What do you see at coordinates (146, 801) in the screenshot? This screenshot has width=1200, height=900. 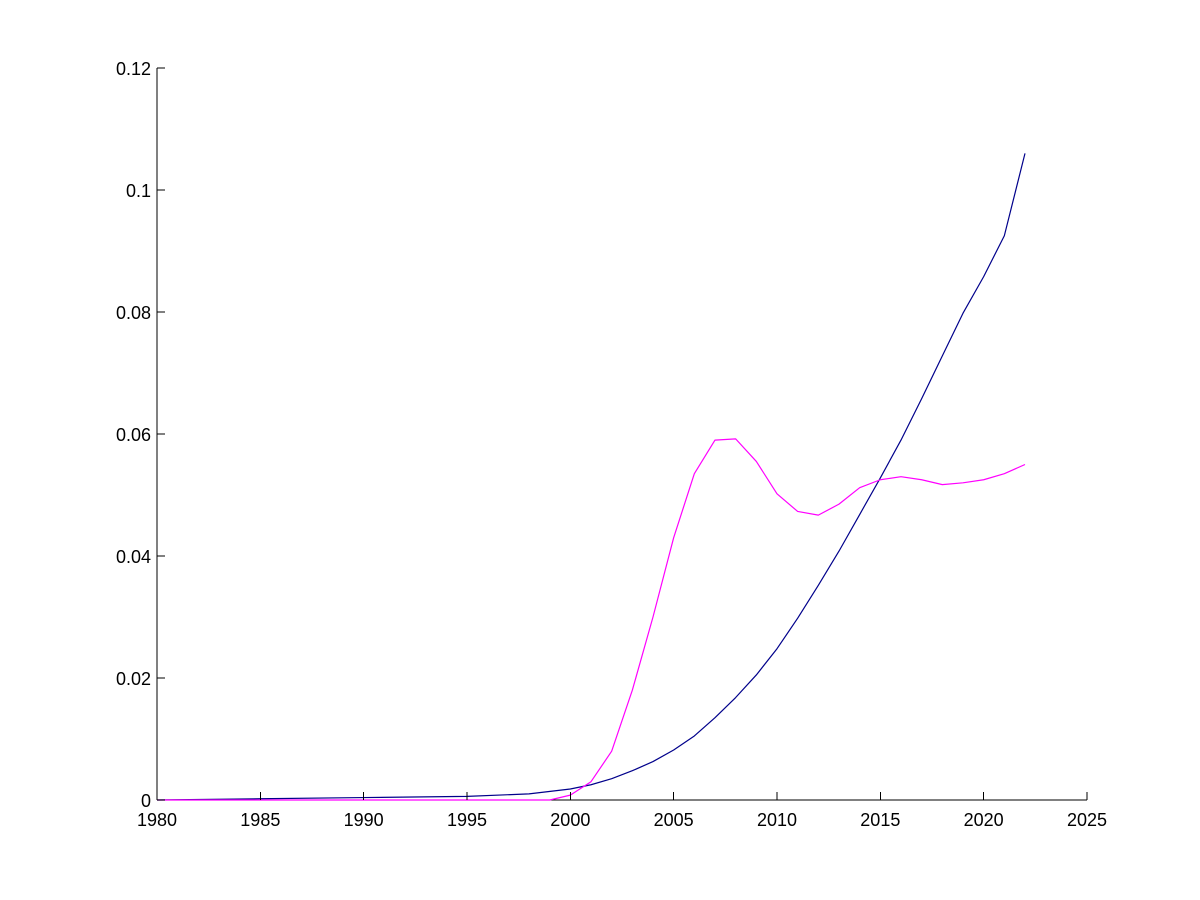 I see `y-tick-label: 0` at bounding box center [146, 801].